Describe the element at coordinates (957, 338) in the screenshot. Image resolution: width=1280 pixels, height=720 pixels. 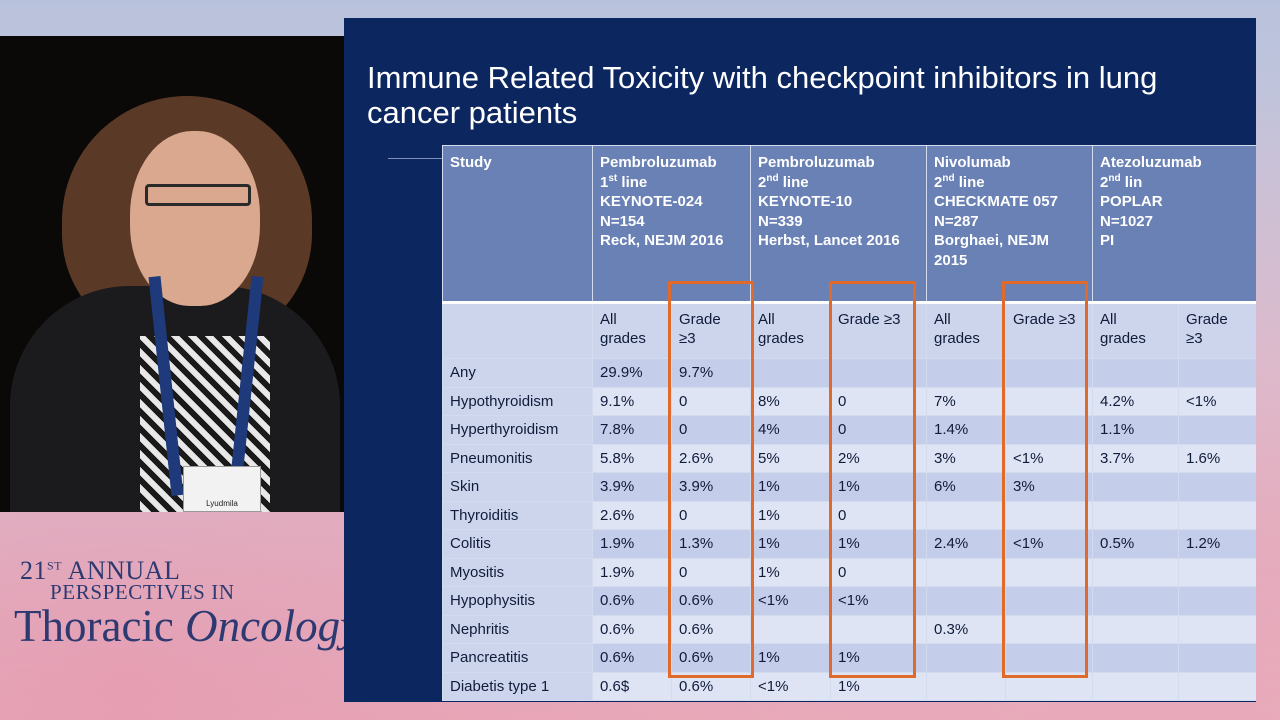
I see `grade-subheader-line: grades` at that location.